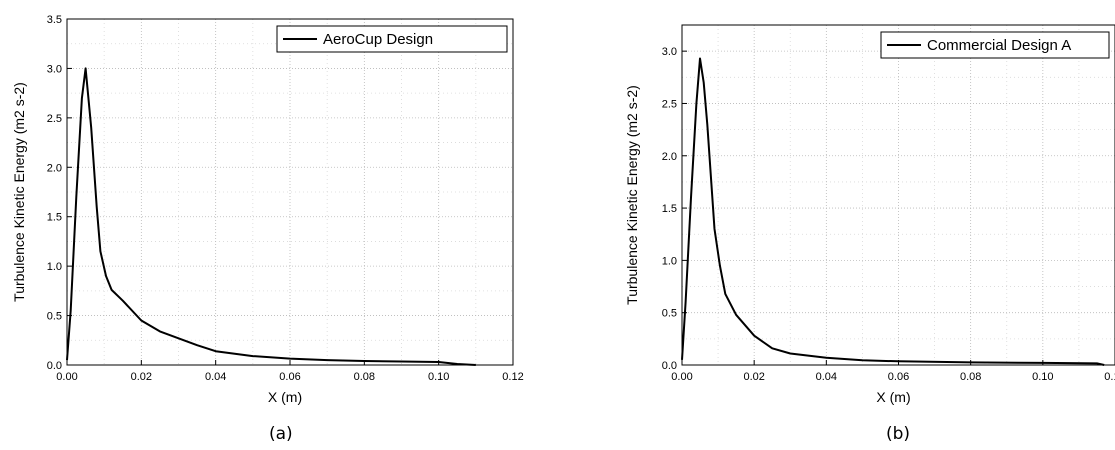  What do you see at coordinates (378, 39) in the screenshot?
I see `legend-label: AeroCup Design` at bounding box center [378, 39].